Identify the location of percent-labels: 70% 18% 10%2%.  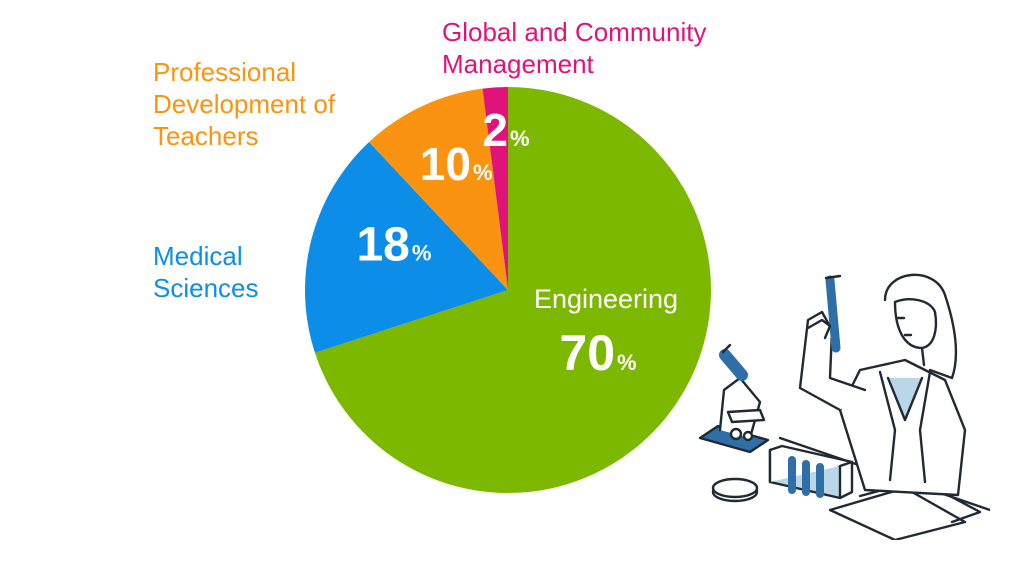
(496, 242).